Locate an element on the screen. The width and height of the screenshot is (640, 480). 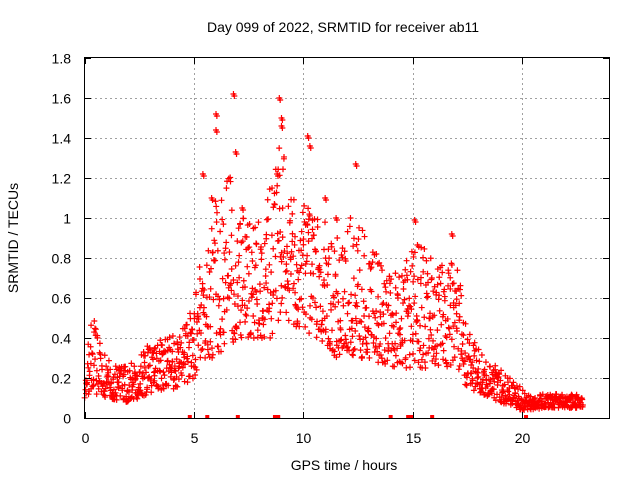
gap-marker is located at coordinates (237, 417).